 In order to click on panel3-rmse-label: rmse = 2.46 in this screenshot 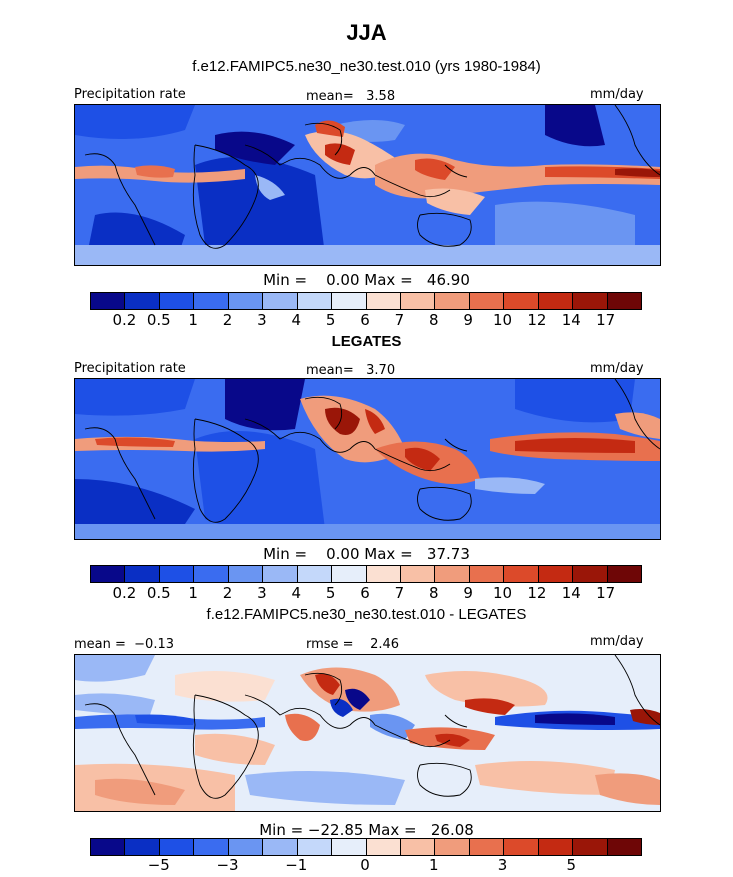, I will do `click(353, 644)`.